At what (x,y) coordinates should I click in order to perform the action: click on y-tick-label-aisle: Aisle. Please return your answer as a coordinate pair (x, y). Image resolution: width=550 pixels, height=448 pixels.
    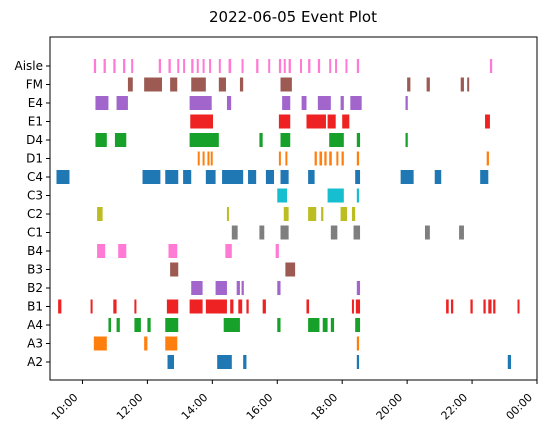
    Looking at the image, I should click on (28, 66).